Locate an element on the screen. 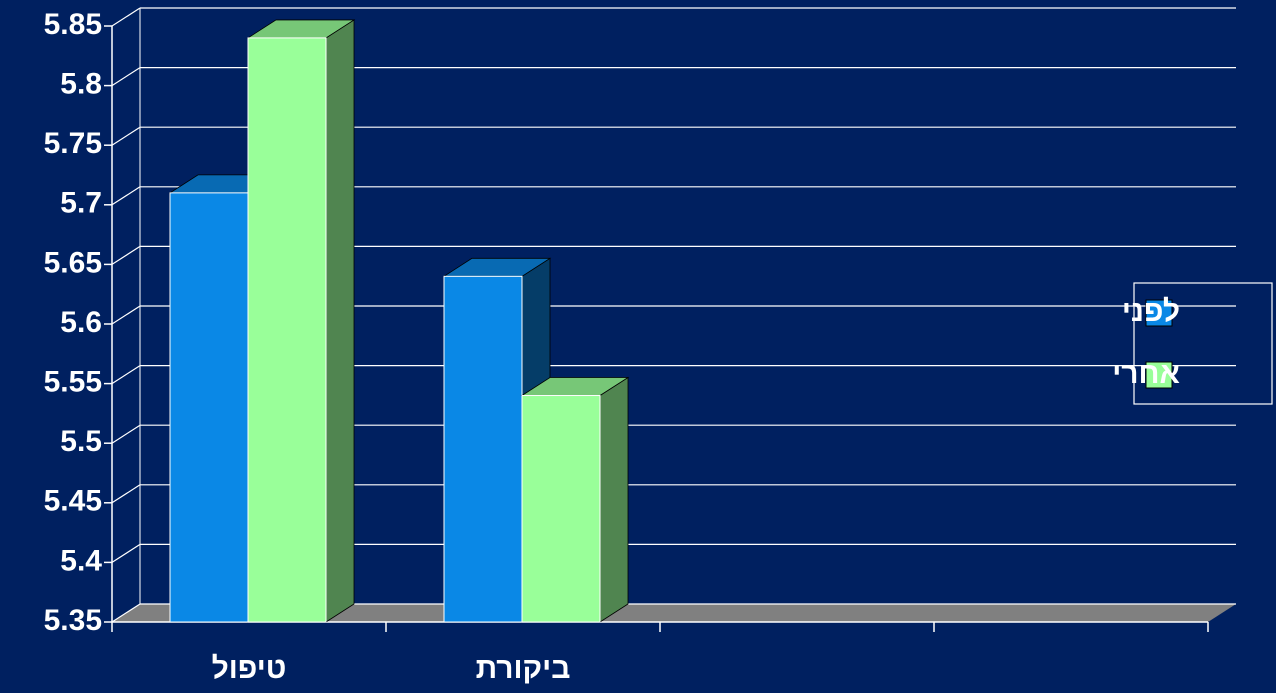 This screenshot has height=693, width=1276. y-tick-label: 5.7 is located at coordinates (81, 203).